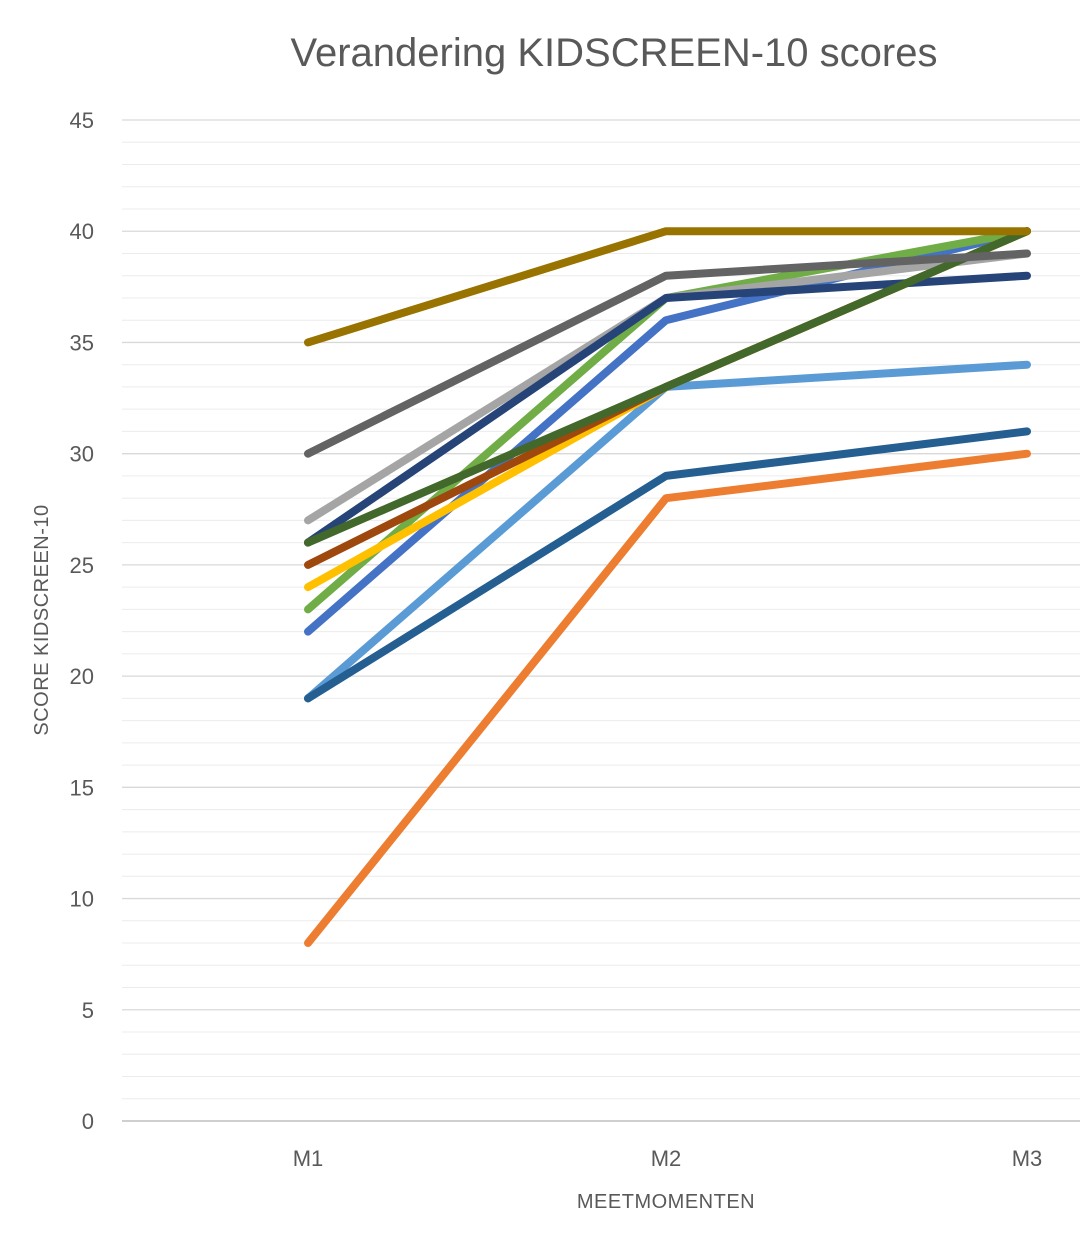 Image resolution: width=1080 pixels, height=1240 pixels. What do you see at coordinates (82, 621) in the screenshot?
I see `y-axis-ticks: 0 5 10 15 20 25 30 35 40 45` at bounding box center [82, 621].